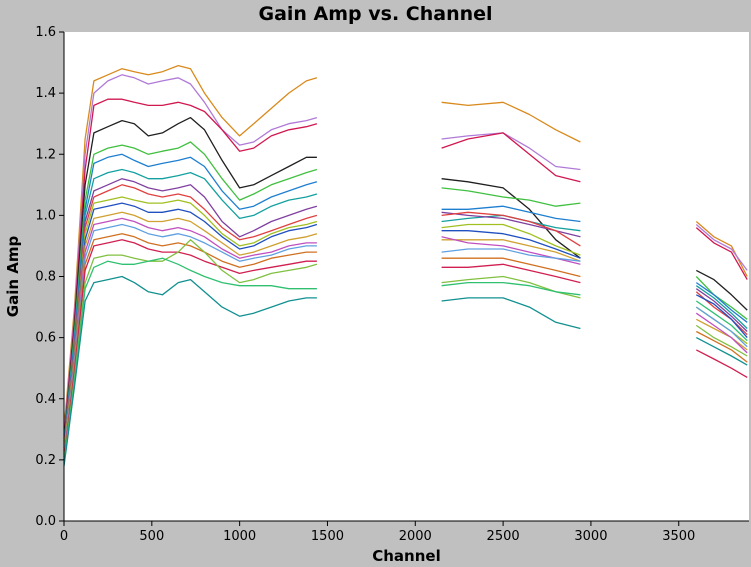 The width and height of the screenshot is (751, 567). I want to click on x-tick-label: 2500, so click(503, 536).